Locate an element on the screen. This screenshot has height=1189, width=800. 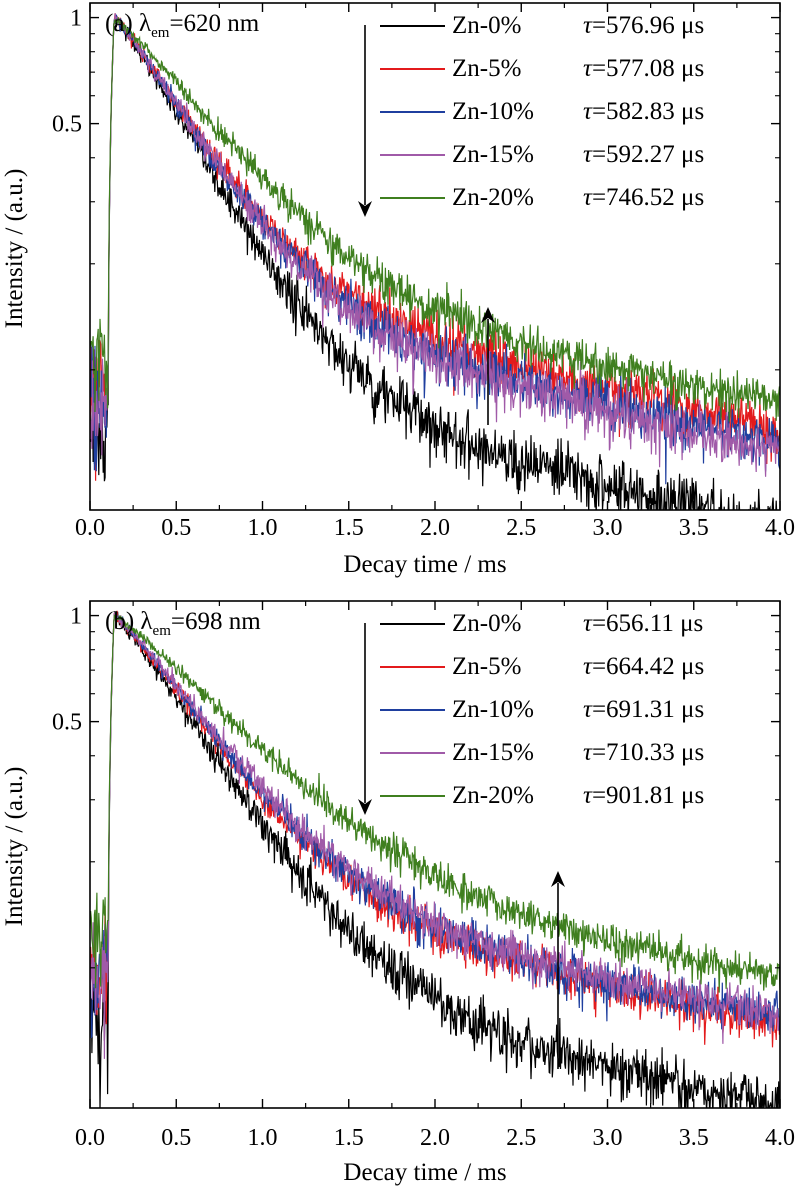
legend-tau: τ=710.33 μs is located at coordinates (643, 752).